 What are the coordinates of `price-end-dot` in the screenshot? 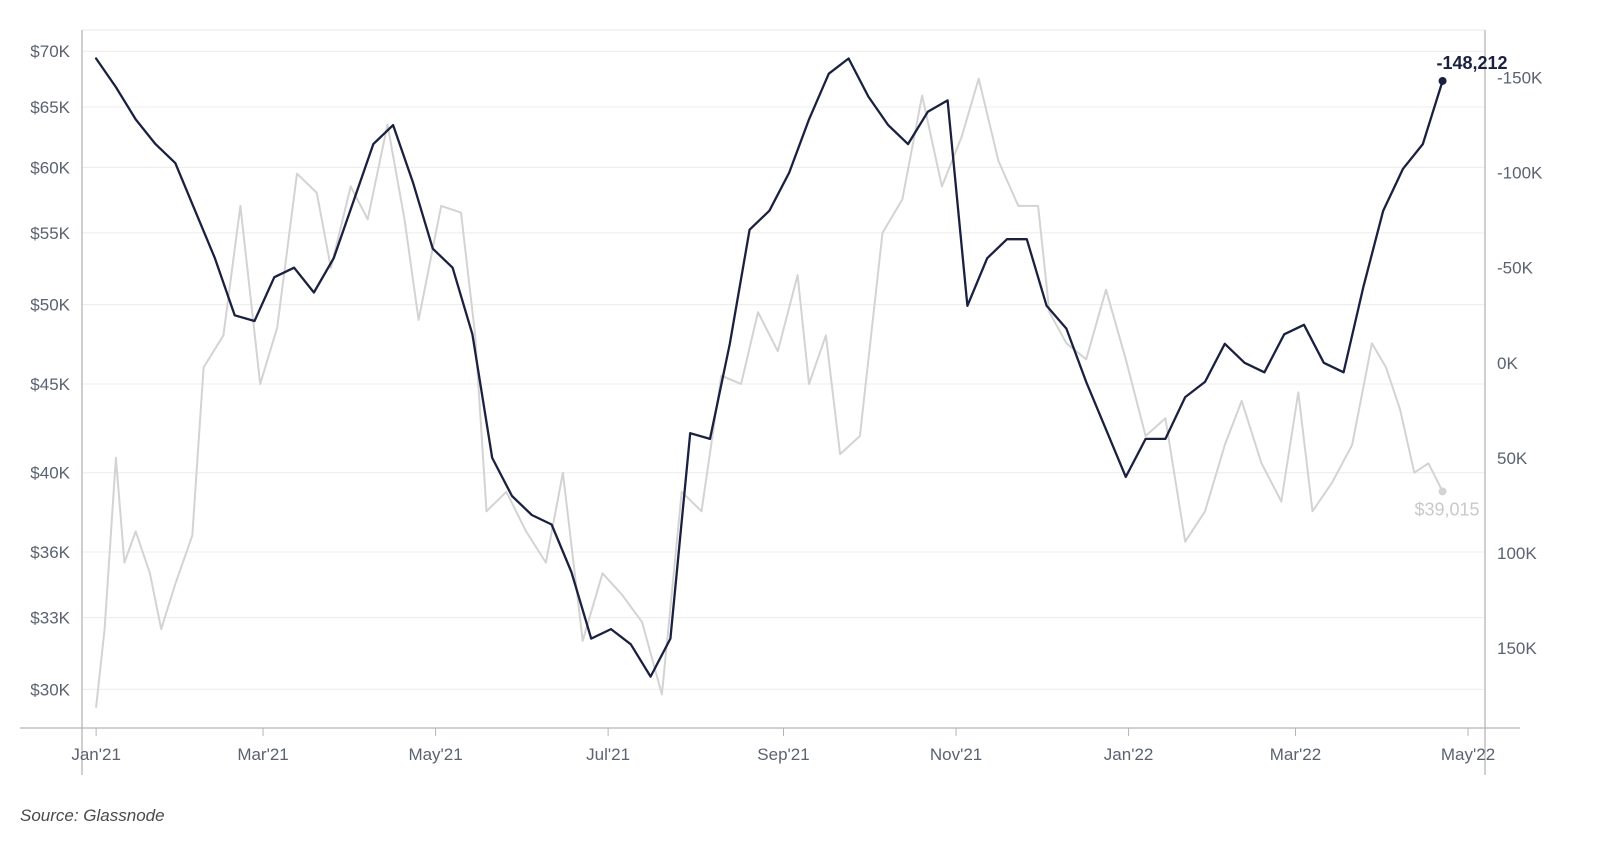 It's located at (1442, 491).